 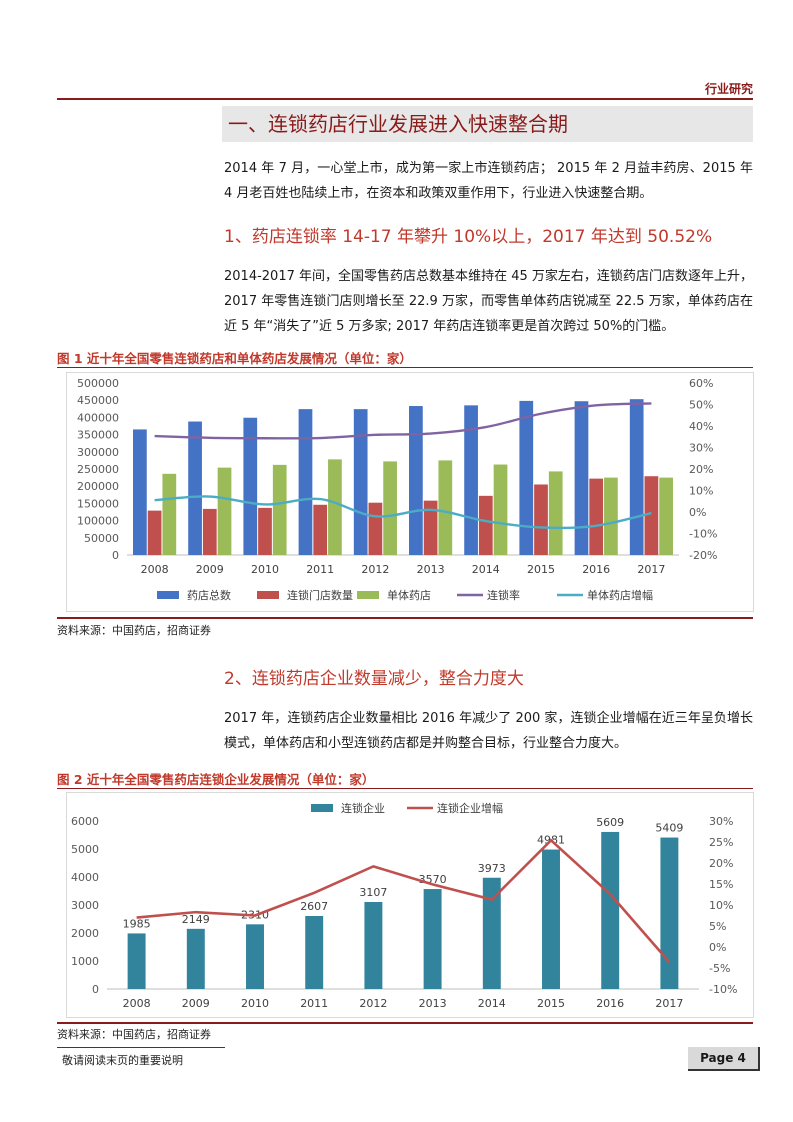 What do you see at coordinates (122, 1060) in the screenshot?
I see `footer-note: 敬请阅读末页的重要说明` at bounding box center [122, 1060].